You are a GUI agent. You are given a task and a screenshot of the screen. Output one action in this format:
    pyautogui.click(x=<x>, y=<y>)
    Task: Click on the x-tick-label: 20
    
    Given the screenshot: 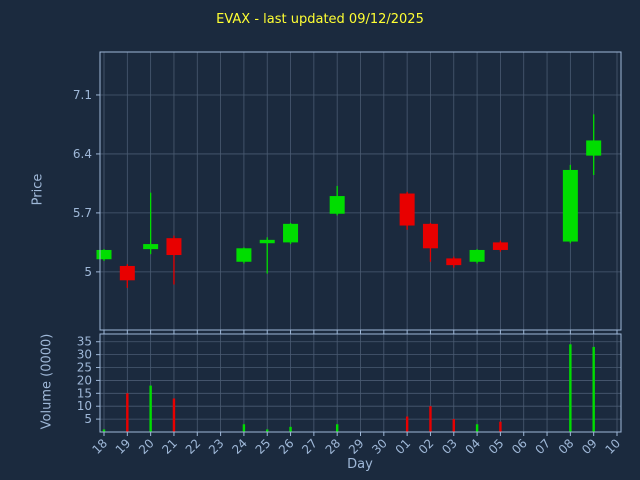 What is the action you would take?
    pyautogui.click(x=146, y=446)
    